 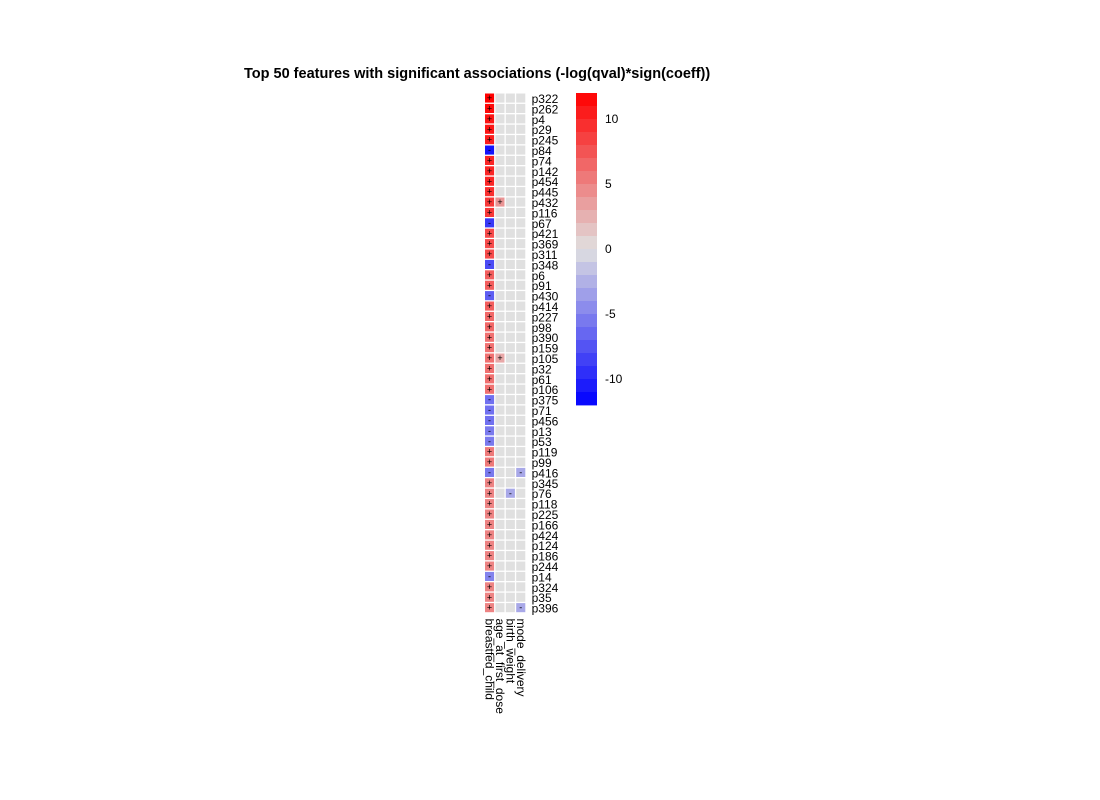 I want to click on row-label: p322, so click(x=545, y=99).